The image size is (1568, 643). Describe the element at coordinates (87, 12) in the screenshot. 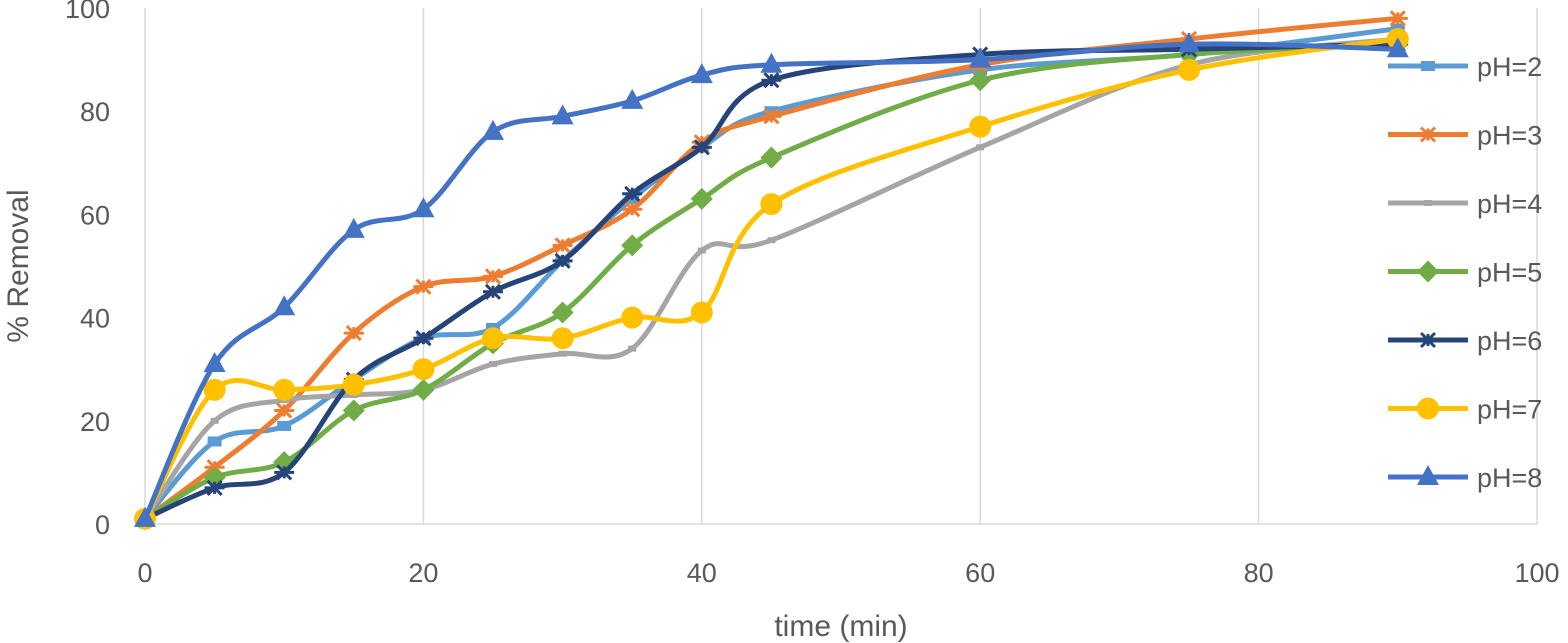

I see `y-tick-label: 100` at that location.